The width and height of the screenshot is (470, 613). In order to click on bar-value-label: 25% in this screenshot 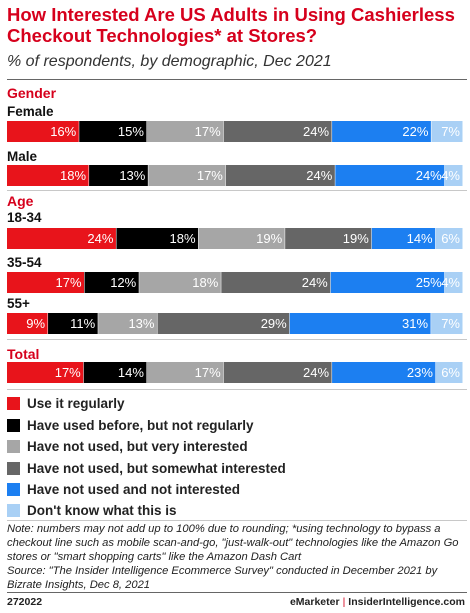, I will do `click(429, 282)`.